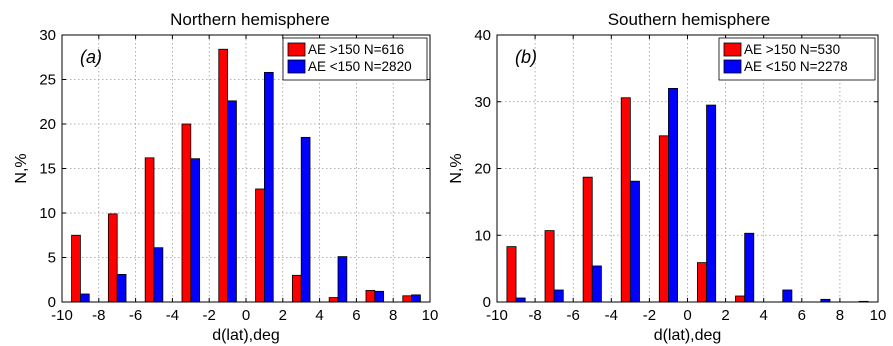 This screenshot has height=346, width=893. I want to click on panel-label: (b), so click(526, 57).